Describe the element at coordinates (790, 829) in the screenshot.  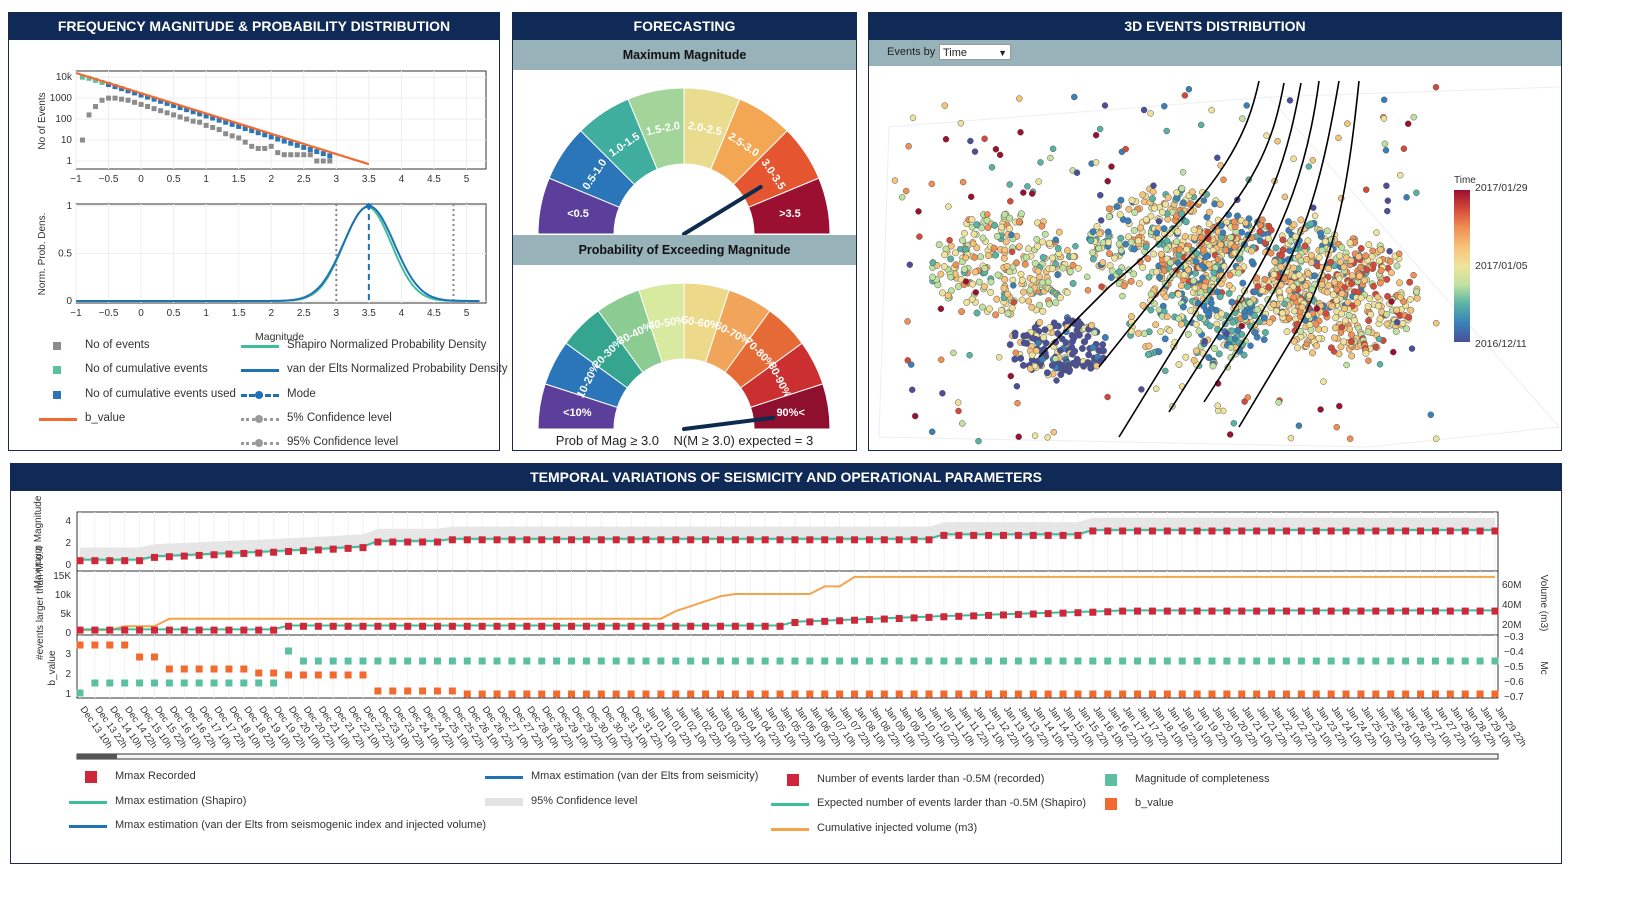
I see `legend-swatch` at that location.